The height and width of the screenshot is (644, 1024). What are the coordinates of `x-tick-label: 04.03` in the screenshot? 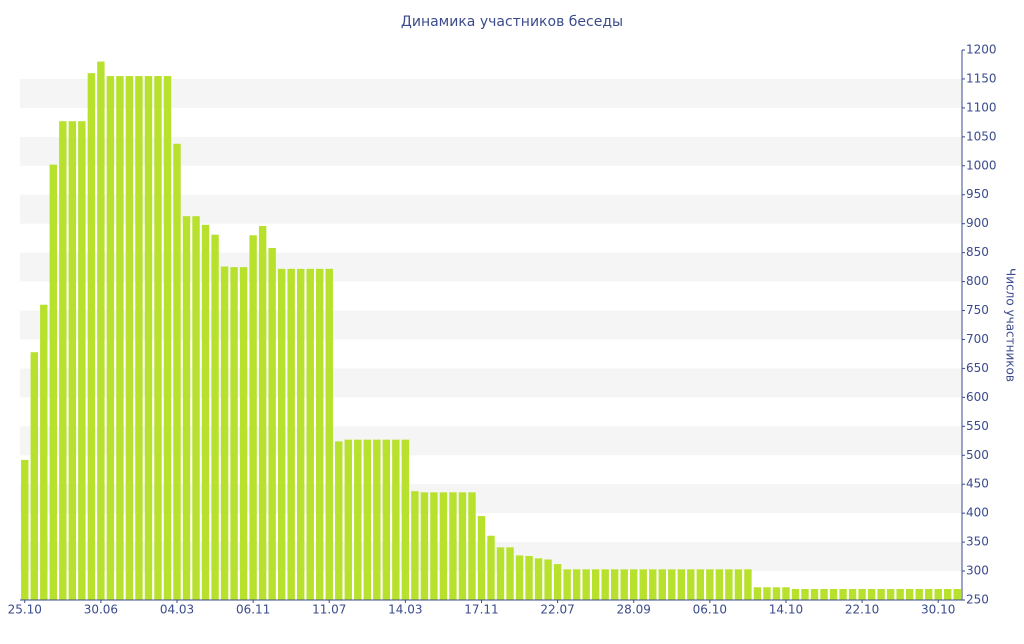 It's located at (177, 610).